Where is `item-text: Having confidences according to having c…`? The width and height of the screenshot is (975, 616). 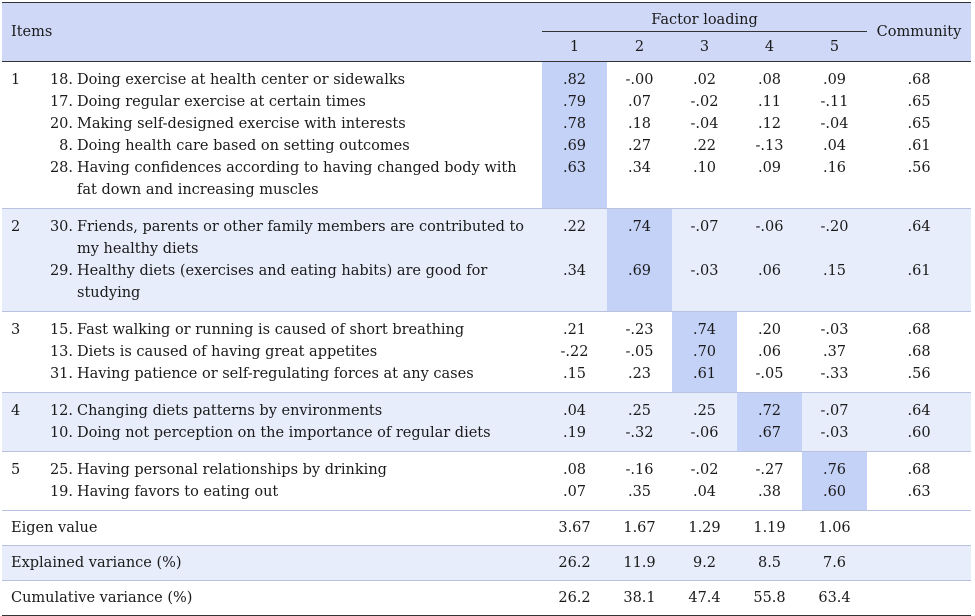
item-text: Having confidences according to having c… is located at coordinates (309, 179).